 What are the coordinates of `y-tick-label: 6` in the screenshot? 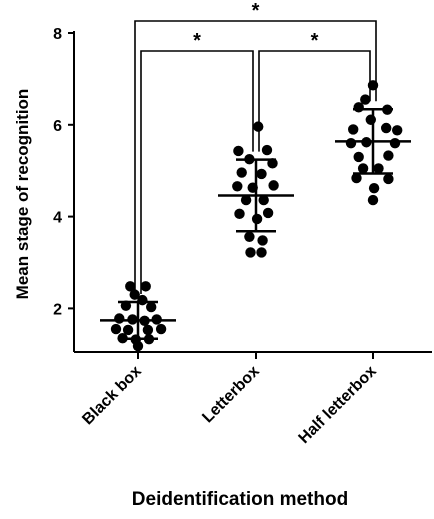 It's located at (57, 126).